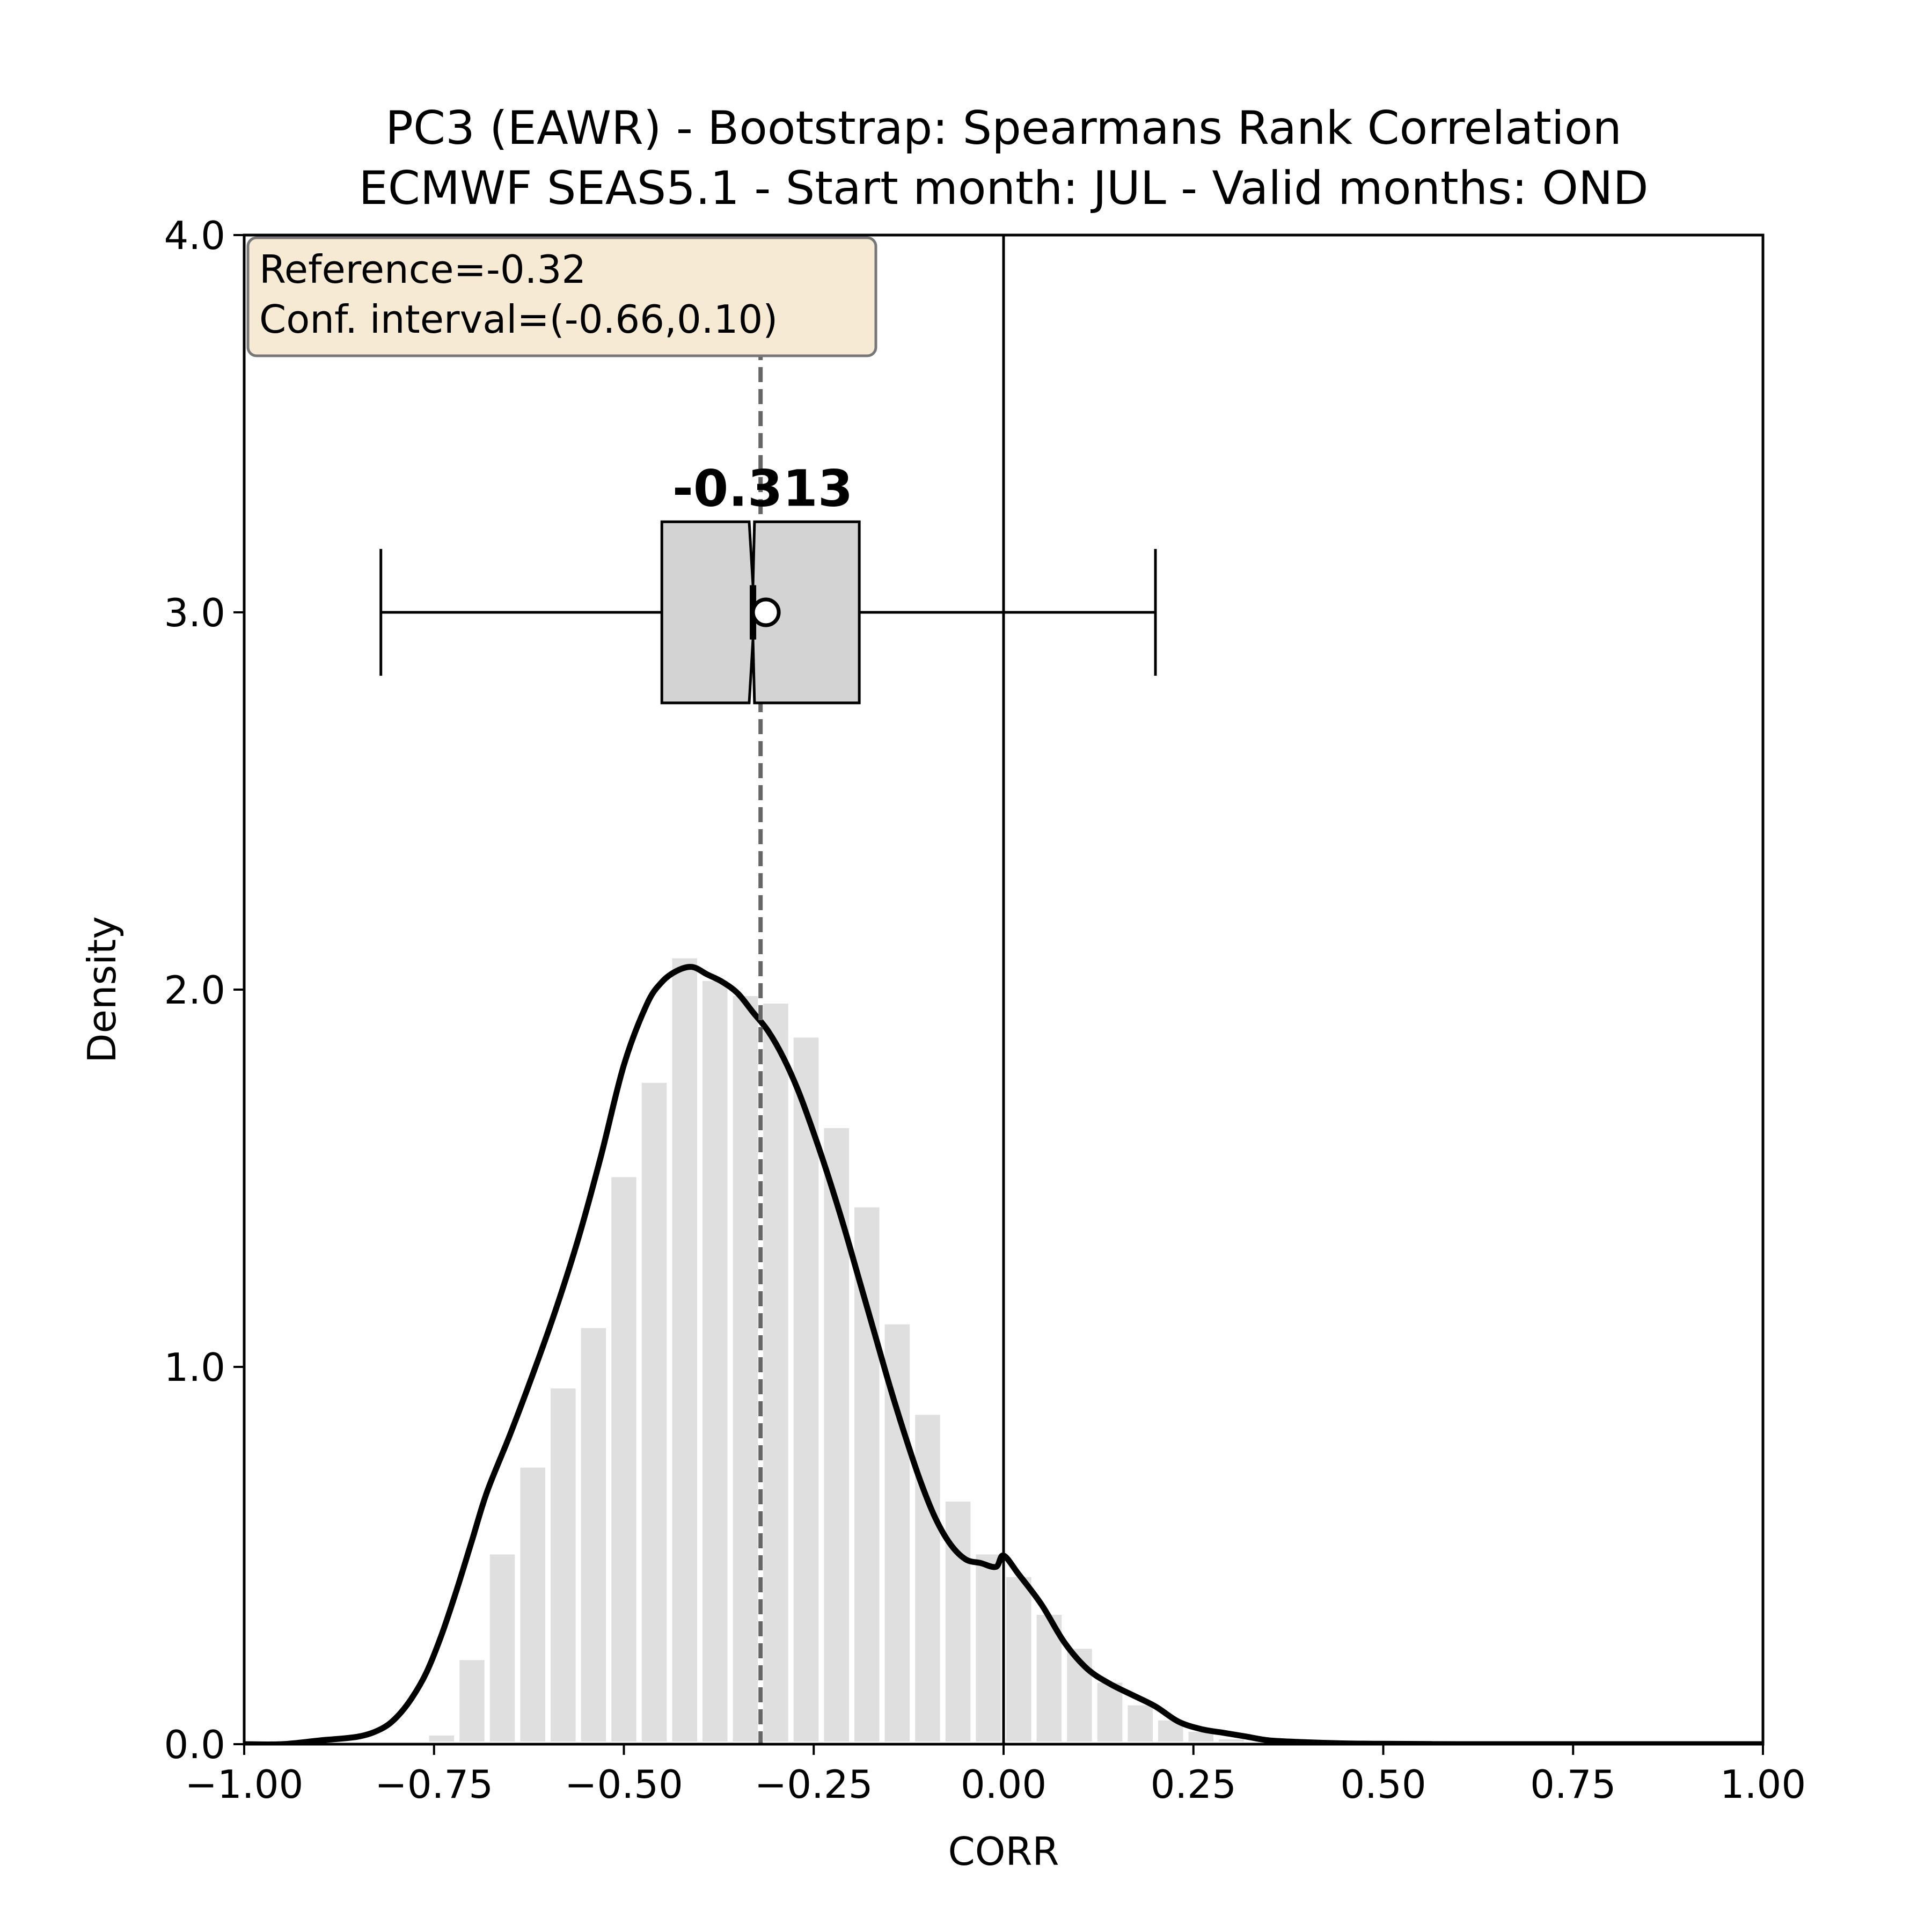 The image size is (1932, 1932). I want to click on x-axis-label: CORR, so click(1003, 1851).